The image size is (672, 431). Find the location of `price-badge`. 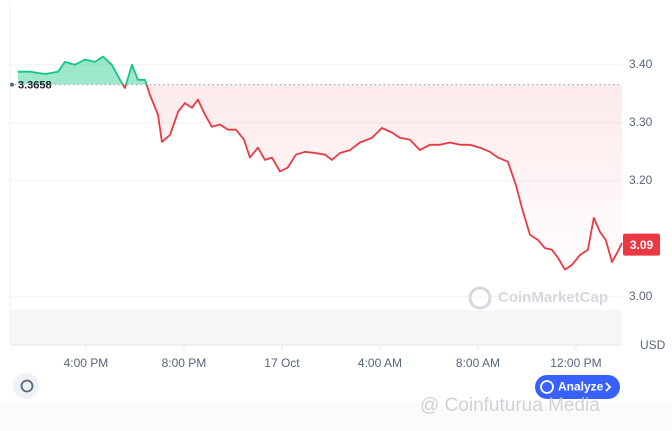

price-badge is located at coordinates (641, 244).